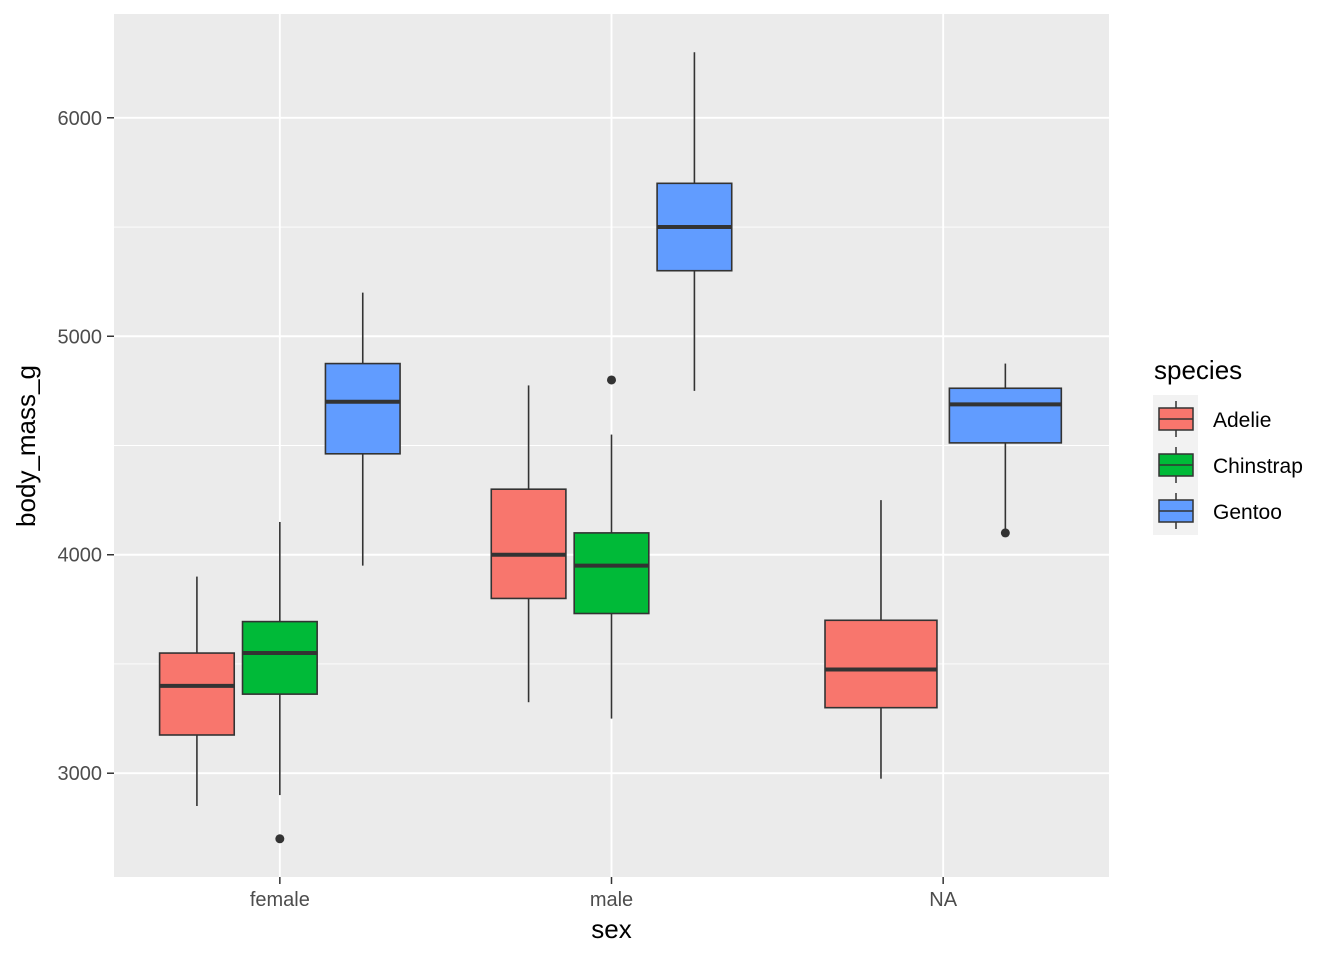 This screenshot has height=960, width=1344. Describe the element at coordinates (1176, 511) in the screenshot. I see `legend-key-gentoo` at that location.